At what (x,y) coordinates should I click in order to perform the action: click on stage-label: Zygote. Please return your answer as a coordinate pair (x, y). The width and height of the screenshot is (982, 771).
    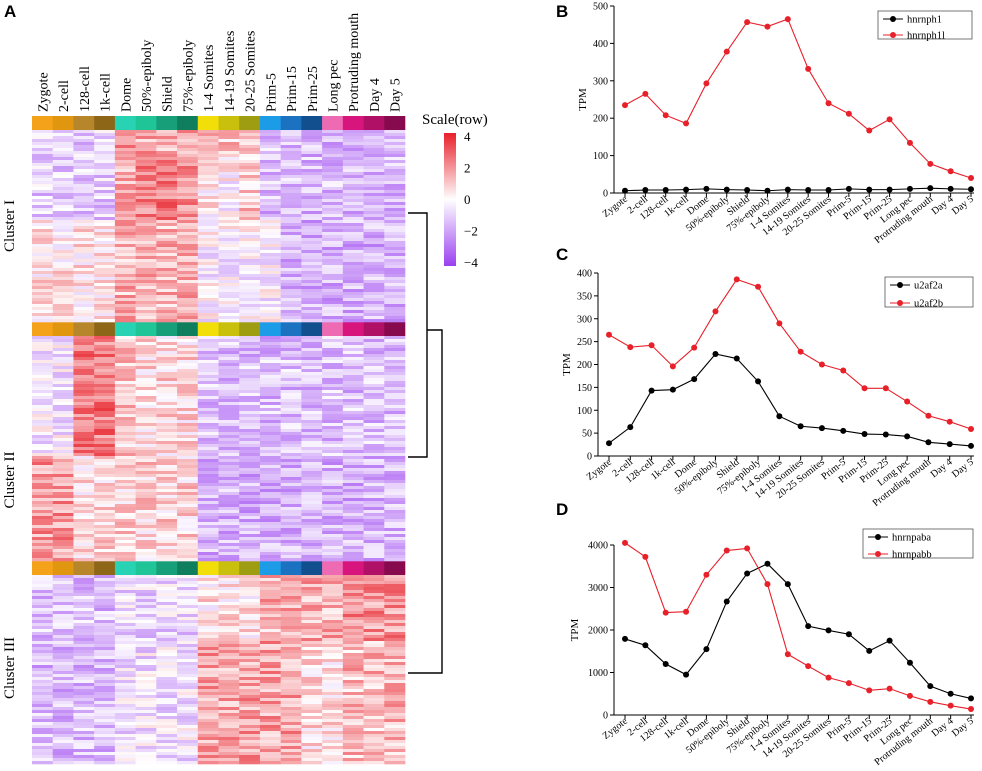
    Looking at the image, I should click on (43, 92).